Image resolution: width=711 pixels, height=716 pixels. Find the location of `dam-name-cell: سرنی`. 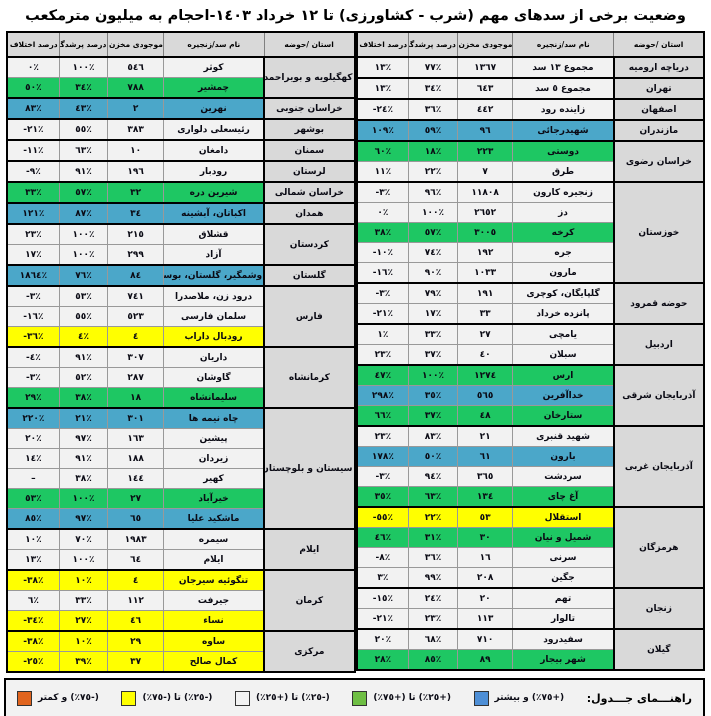

dam-name-cell: سرنی is located at coordinates (563, 557).